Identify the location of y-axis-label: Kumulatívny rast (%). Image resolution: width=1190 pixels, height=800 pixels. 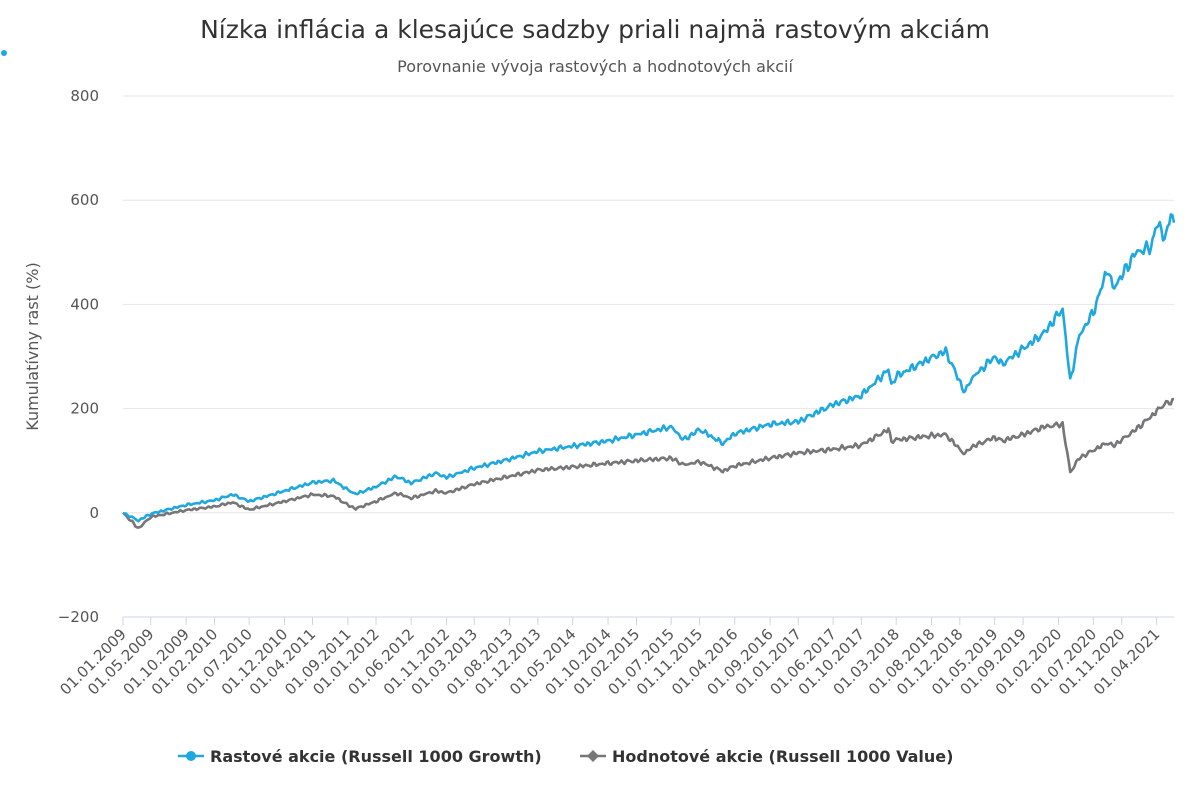
(32, 346).